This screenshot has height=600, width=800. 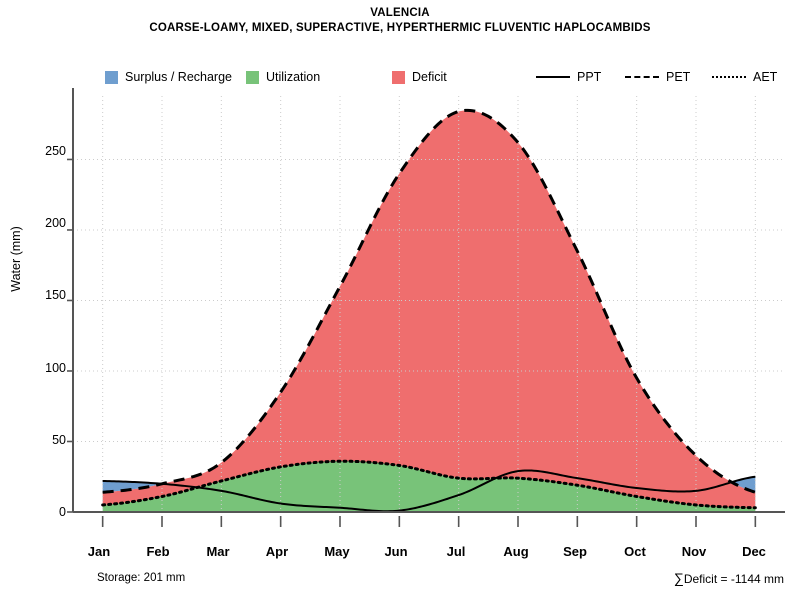 I want to click on x-tick-jul: Jul, so click(x=456, y=551).